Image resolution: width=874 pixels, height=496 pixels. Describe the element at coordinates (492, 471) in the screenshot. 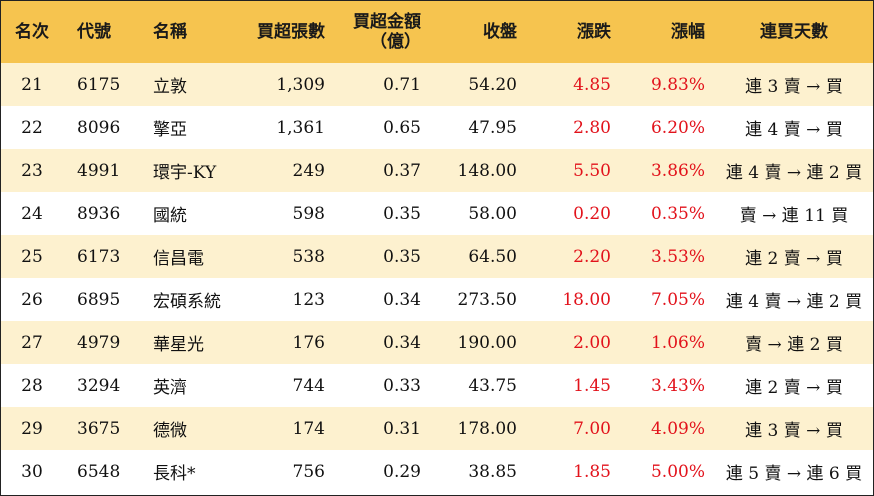

I see `cell-close: 38.85` at that location.